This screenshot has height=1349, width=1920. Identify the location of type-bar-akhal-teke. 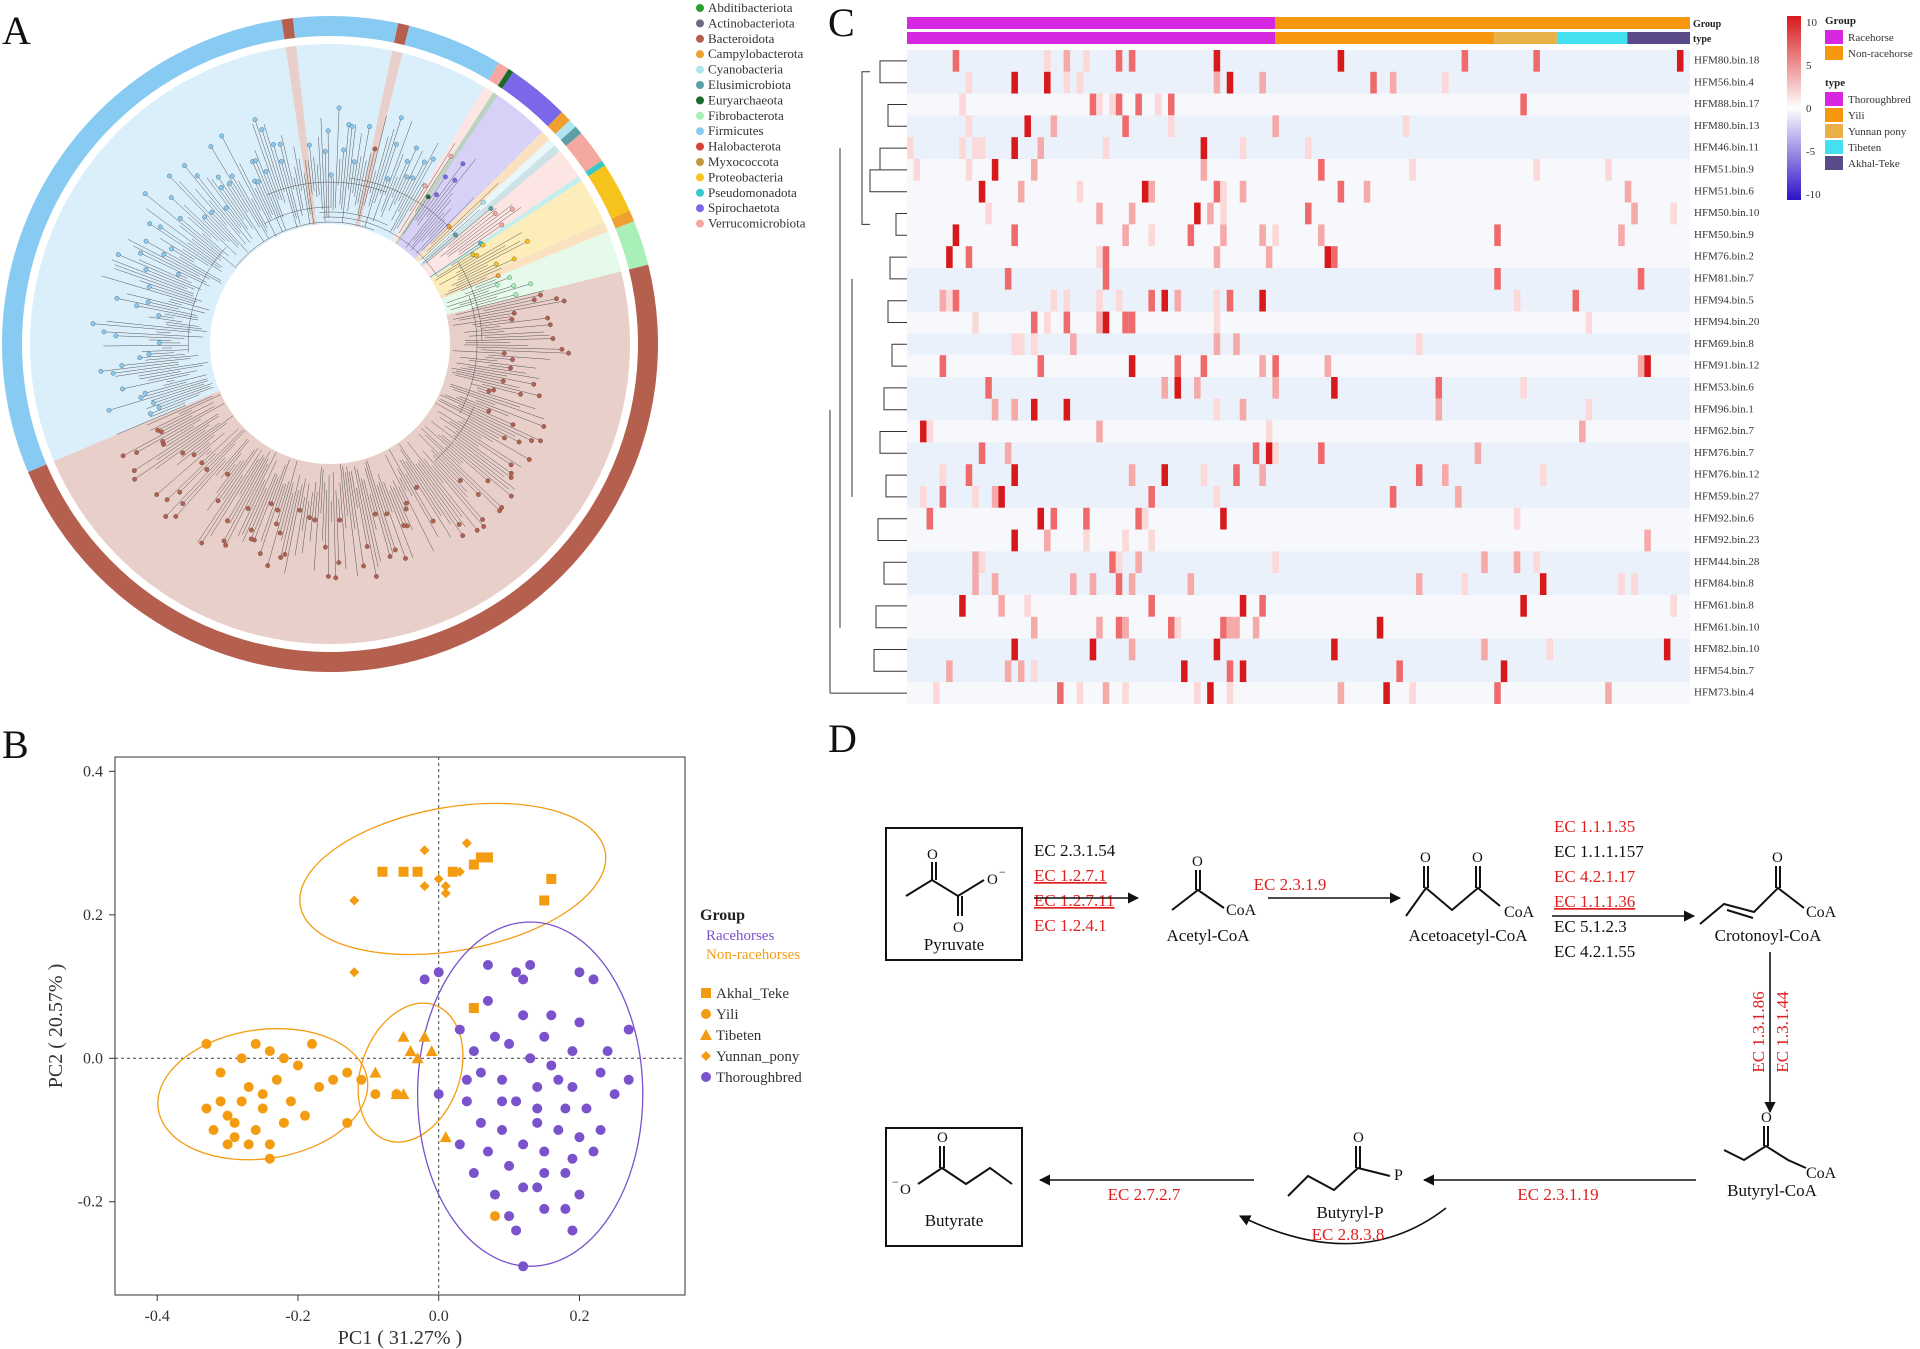
(1658, 38).